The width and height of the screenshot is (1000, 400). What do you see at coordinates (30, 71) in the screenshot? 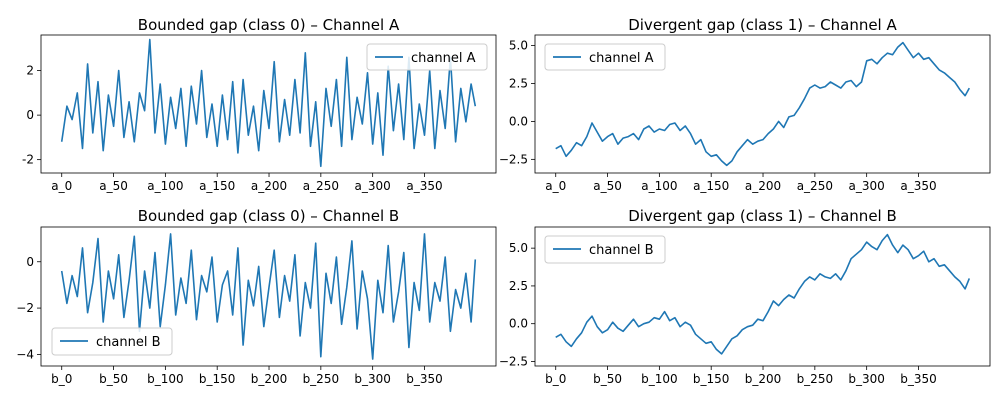
I see `y-tick-label: 2` at bounding box center [30, 71].